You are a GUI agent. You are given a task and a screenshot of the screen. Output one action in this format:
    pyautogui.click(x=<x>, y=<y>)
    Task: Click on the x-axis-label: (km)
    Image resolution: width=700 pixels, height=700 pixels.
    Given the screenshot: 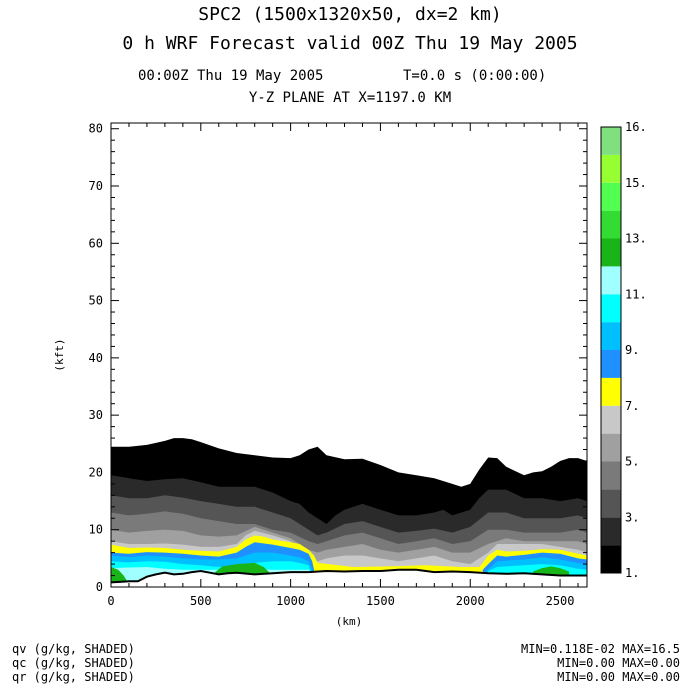 What is the action you would take?
    pyautogui.click(x=349, y=621)
    